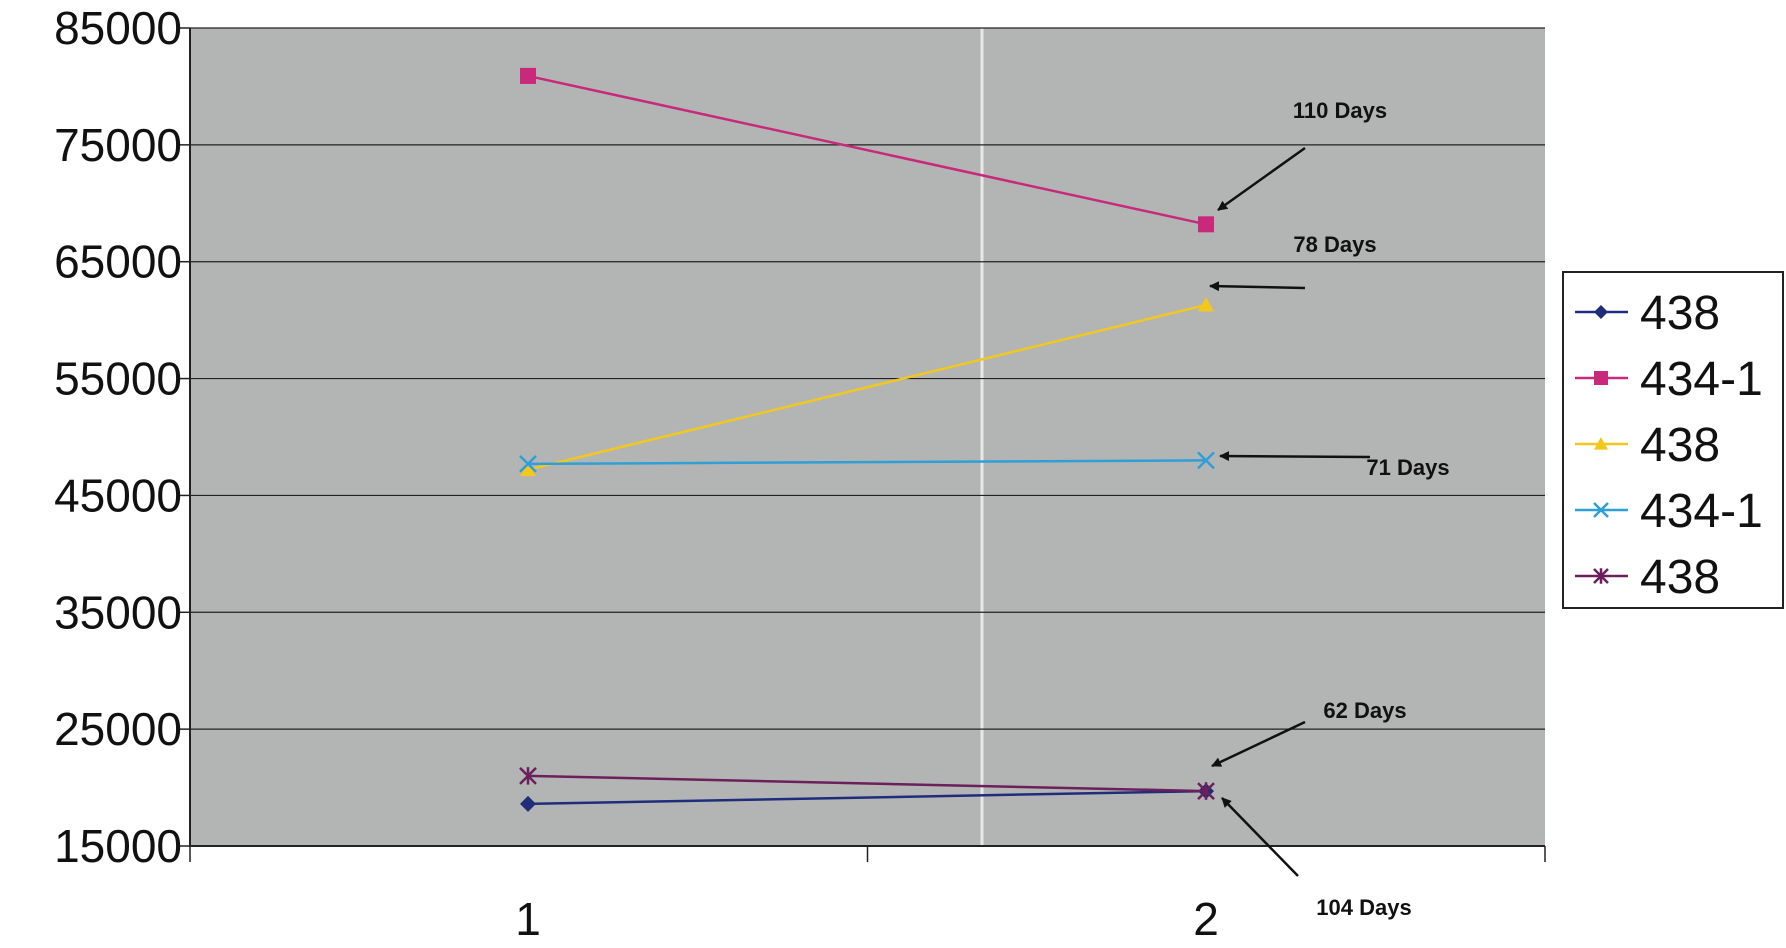  Describe the element at coordinates (1364, 710) in the screenshot. I see `annotation-label: 62 Days` at that location.